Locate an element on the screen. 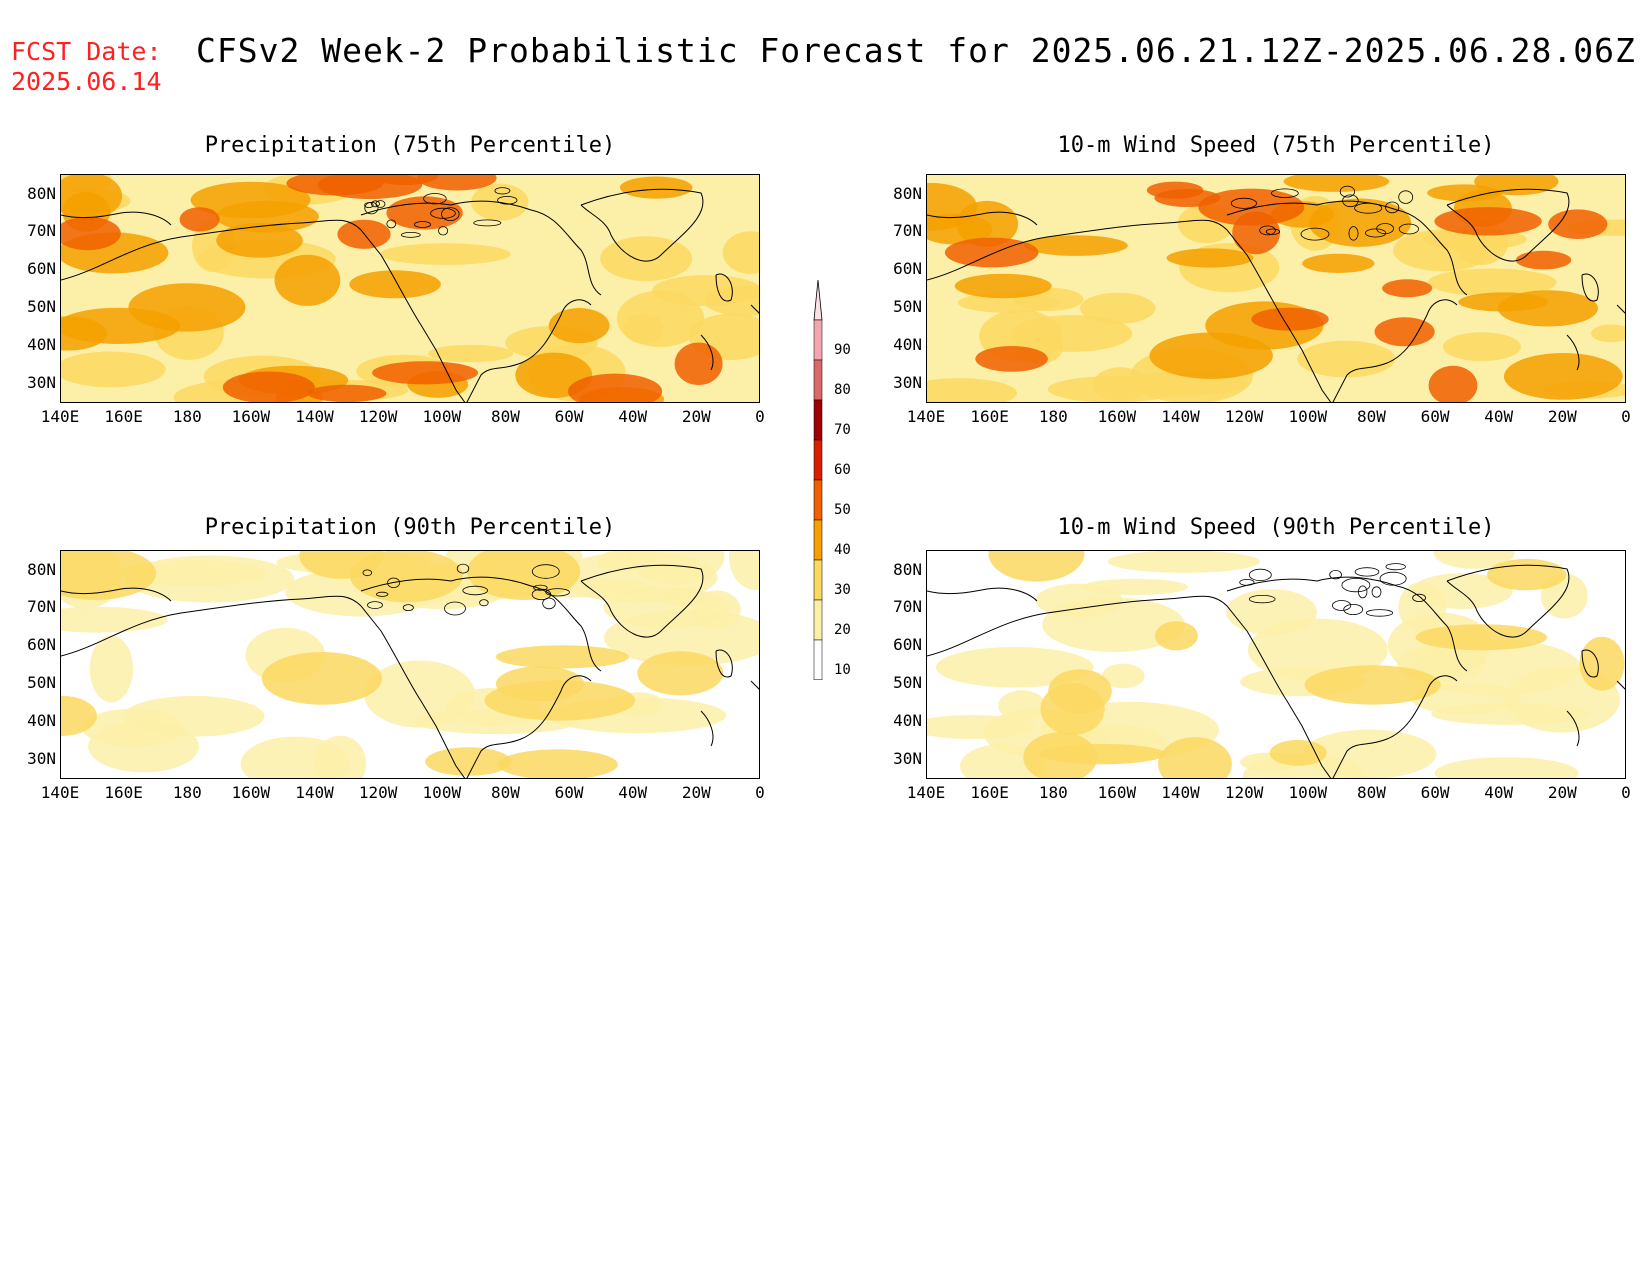 The width and height of the screenshot is (1650, 1275). lon-tick-label: 160W is located at coordinates (251, 416).